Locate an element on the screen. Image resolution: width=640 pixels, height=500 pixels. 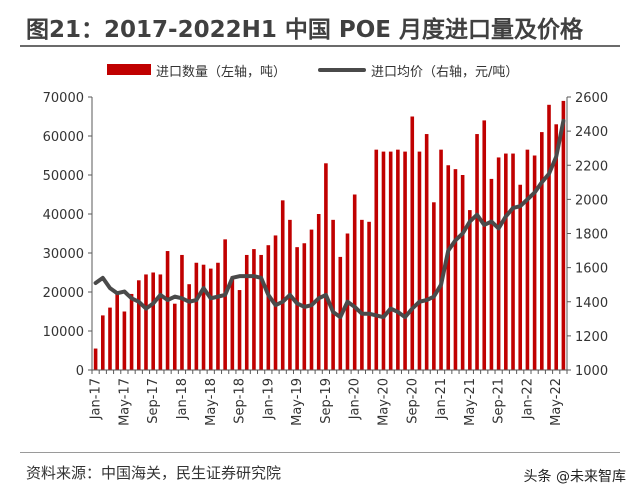
right-tick-label-2400: 2400 is located at coordinates (591, 132).